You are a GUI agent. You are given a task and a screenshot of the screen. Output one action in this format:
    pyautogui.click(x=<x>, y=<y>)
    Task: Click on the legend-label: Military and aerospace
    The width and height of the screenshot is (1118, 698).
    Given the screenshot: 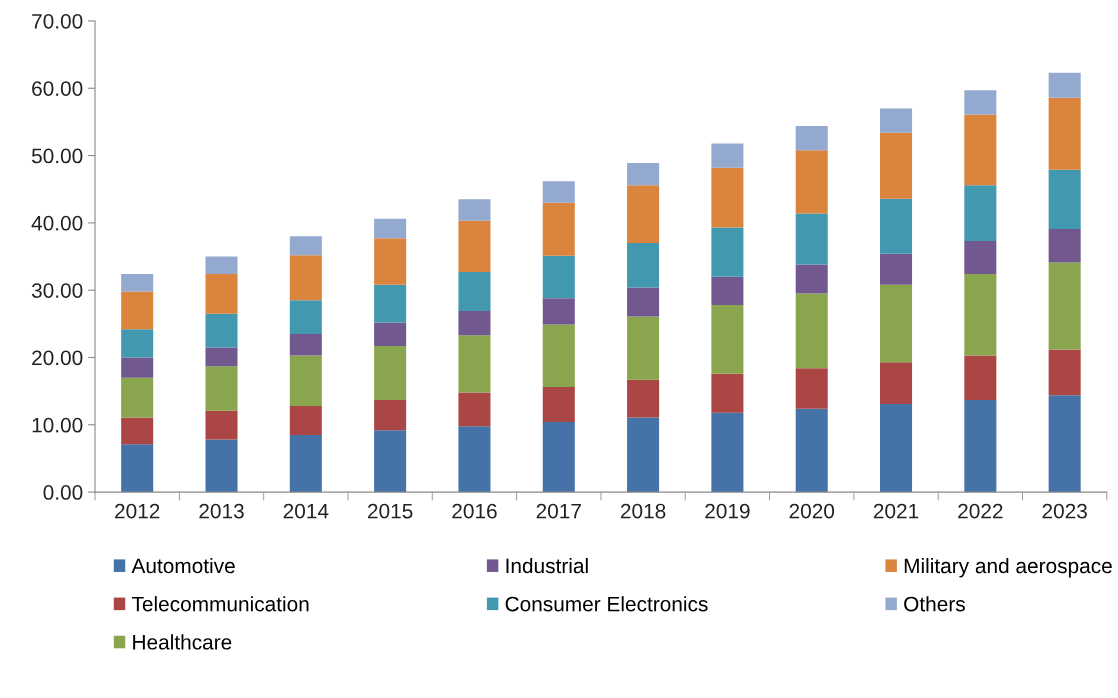 What is the action you would take?
    pyautogui.click(x=1008, y=567)
    